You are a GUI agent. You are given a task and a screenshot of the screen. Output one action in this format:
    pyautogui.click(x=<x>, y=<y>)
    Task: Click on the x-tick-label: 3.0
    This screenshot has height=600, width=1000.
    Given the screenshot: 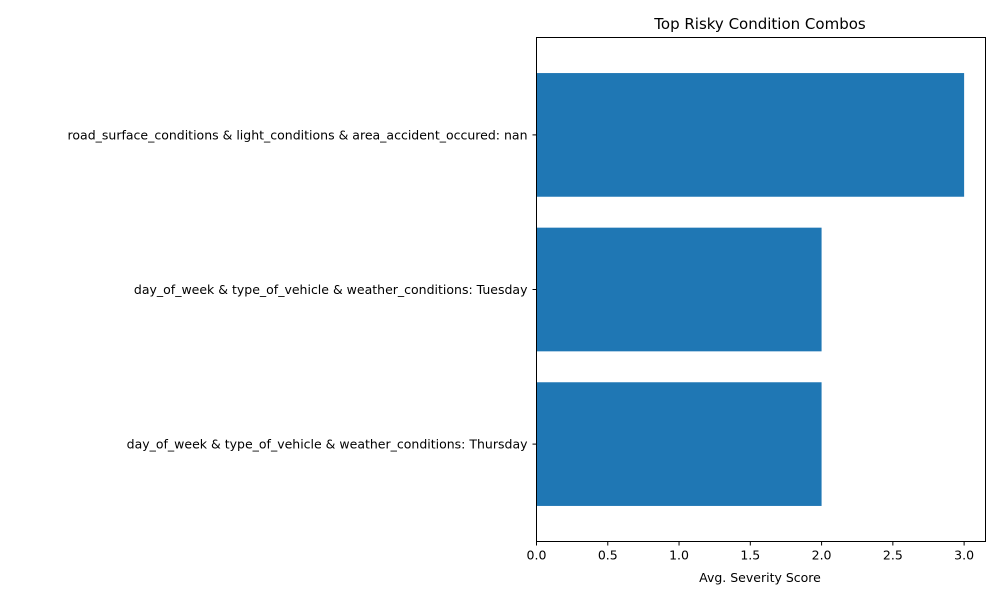 What is the action you would take?
    pyautogui.click(x=964, y=555)
    